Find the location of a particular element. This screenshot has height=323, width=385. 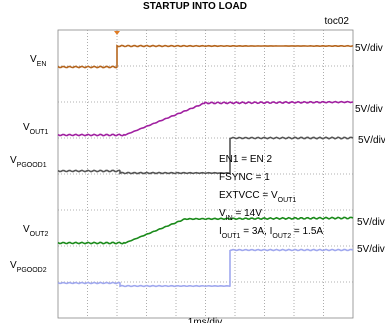

channel-label: VPGOOD2 is located at coordinates (28, 267).